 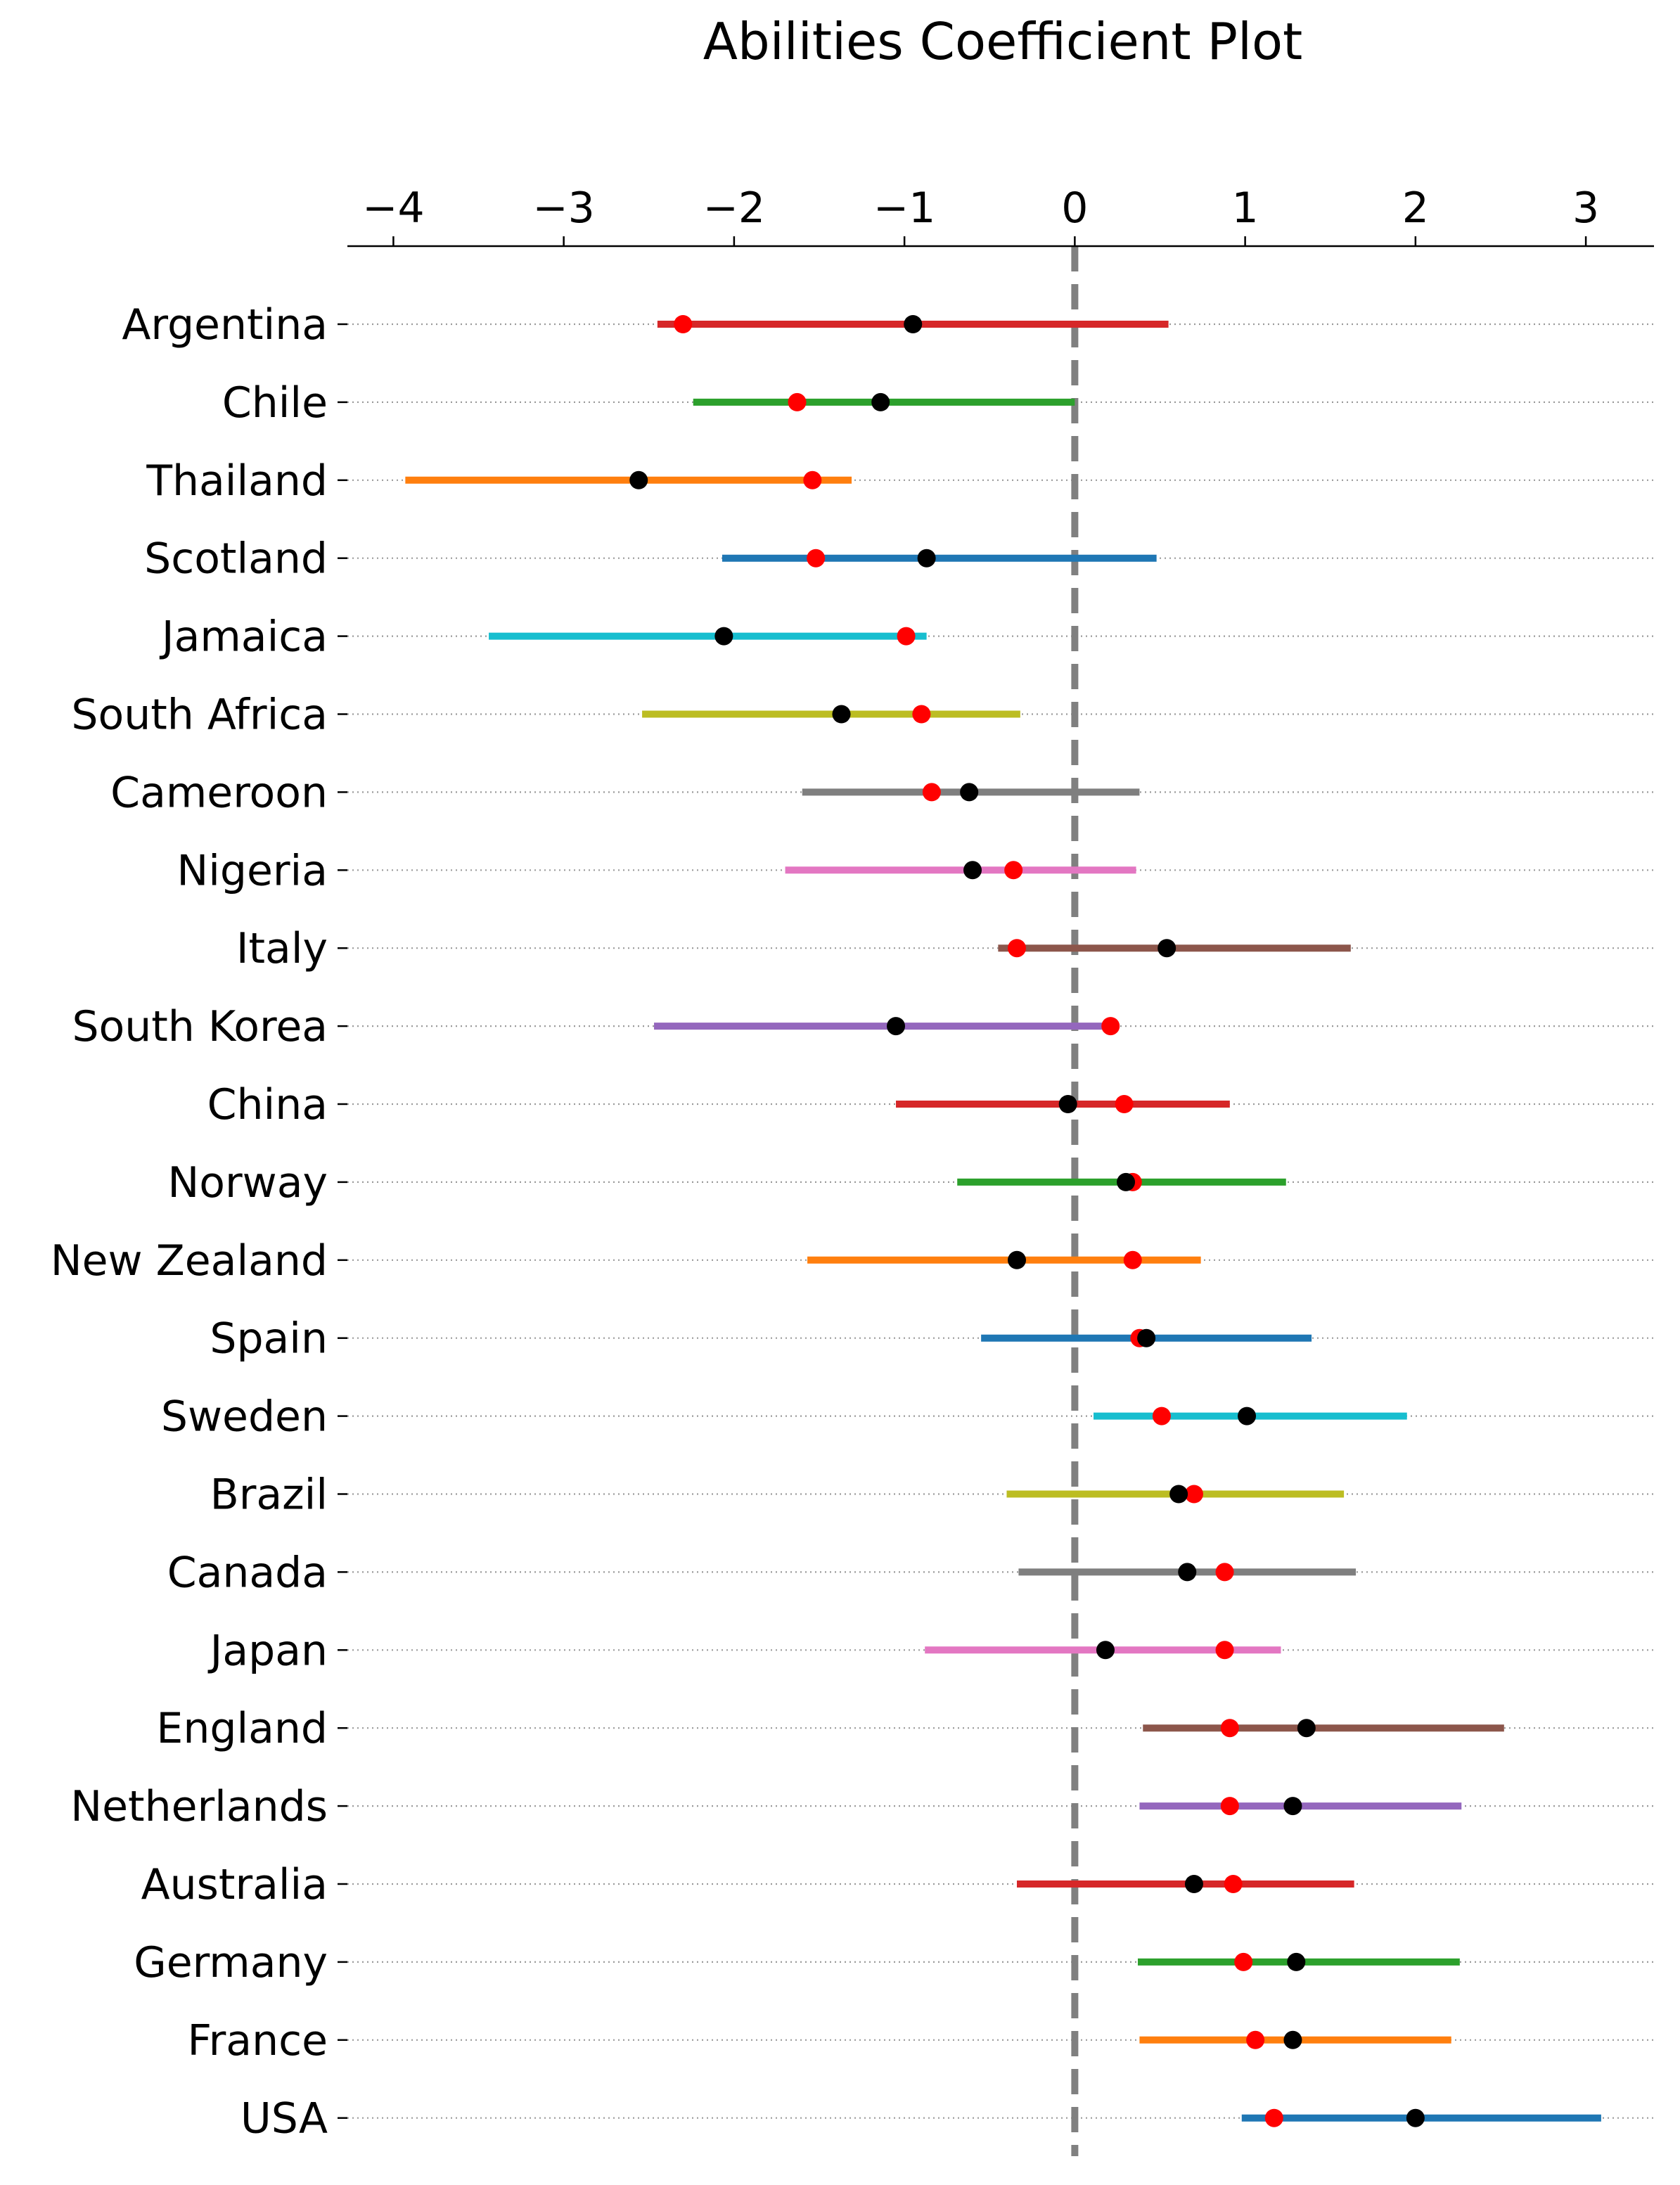 I want to click on y-tick-label: South Korea, so click(x=200, y=1026).